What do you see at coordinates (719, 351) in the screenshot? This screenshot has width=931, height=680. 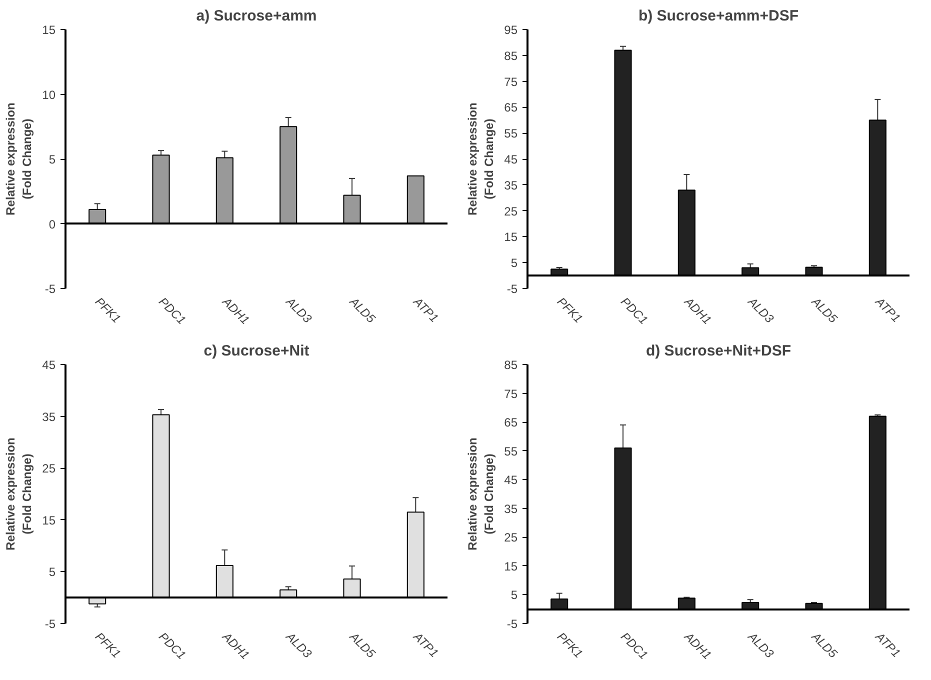 I see `chart-title: d) Sucrose+Nit+DSF` at bounding box center [719, 351].